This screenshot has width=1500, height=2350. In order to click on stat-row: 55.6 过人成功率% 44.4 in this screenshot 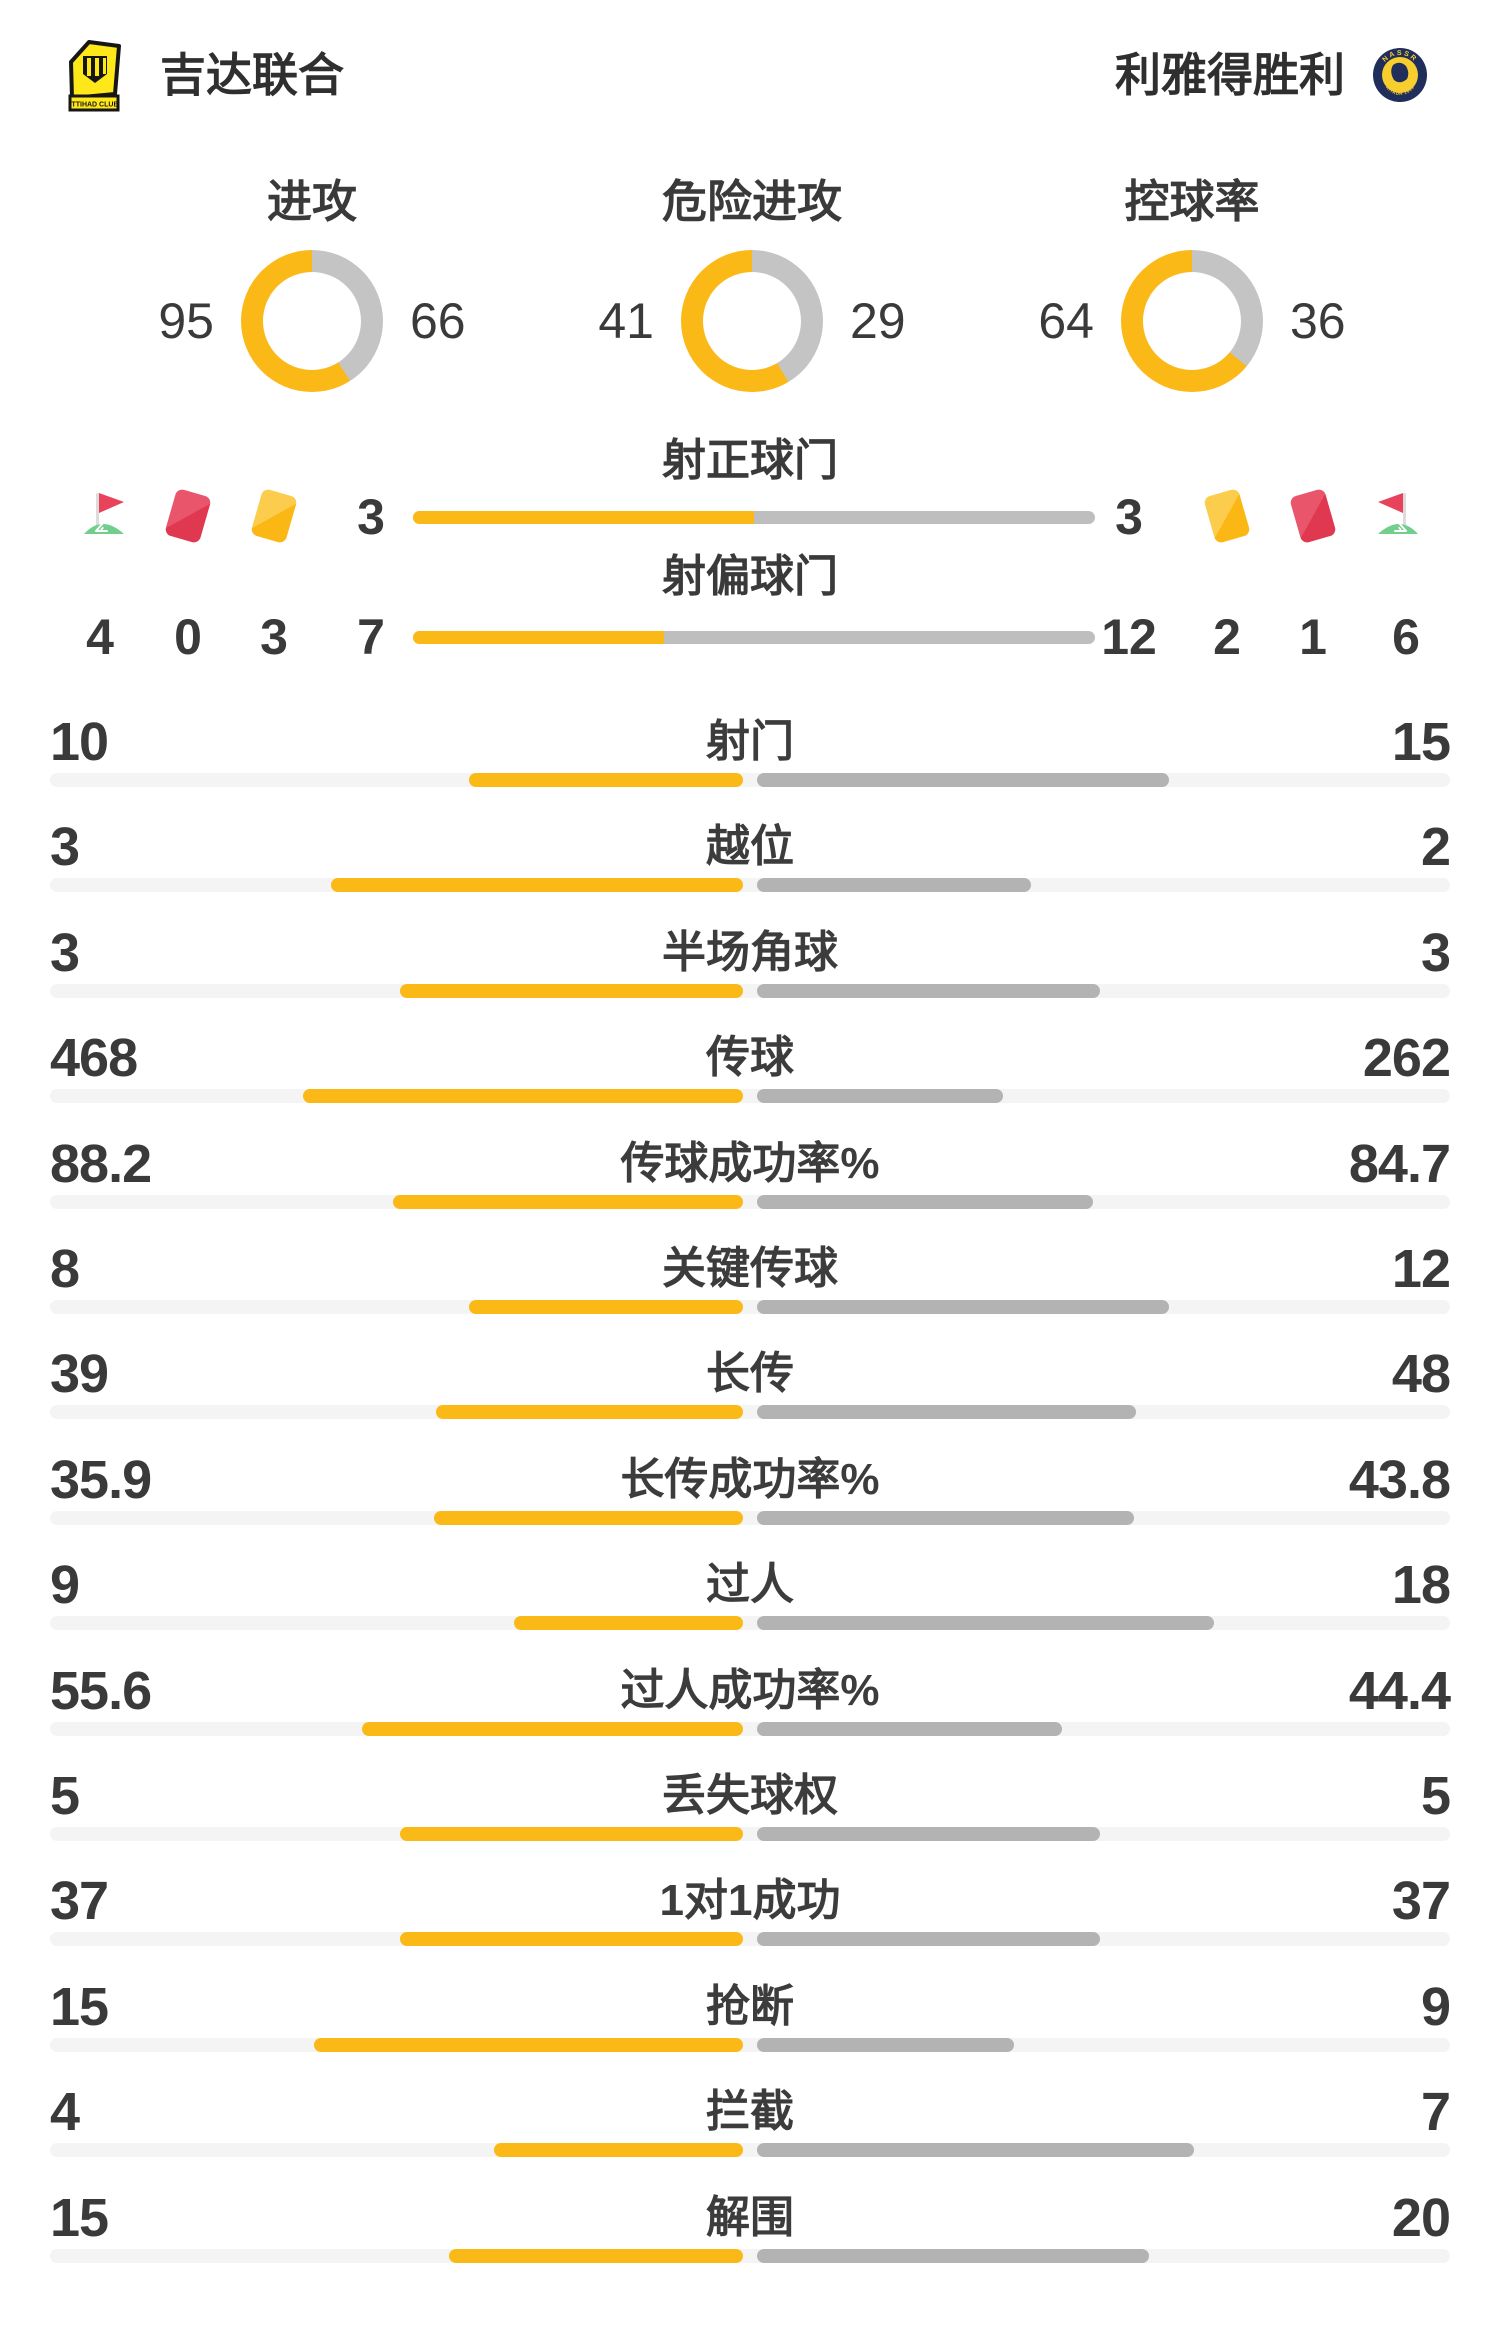, I will do `click(750, 1713)`.